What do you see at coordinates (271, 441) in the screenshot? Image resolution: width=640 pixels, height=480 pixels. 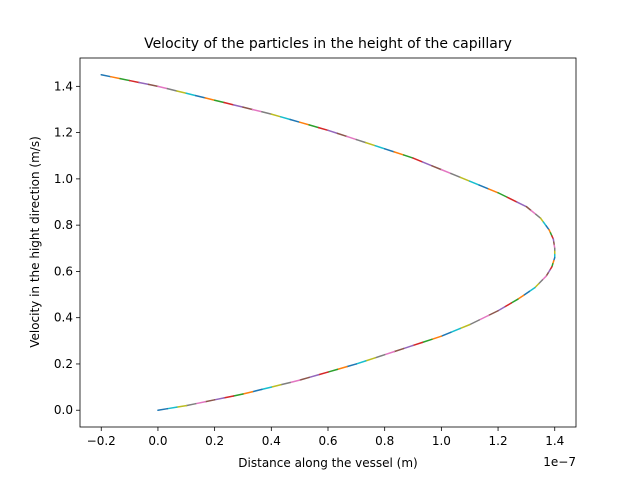 I see `x-tick-label: 0.4` at bounding box center [271, 441].